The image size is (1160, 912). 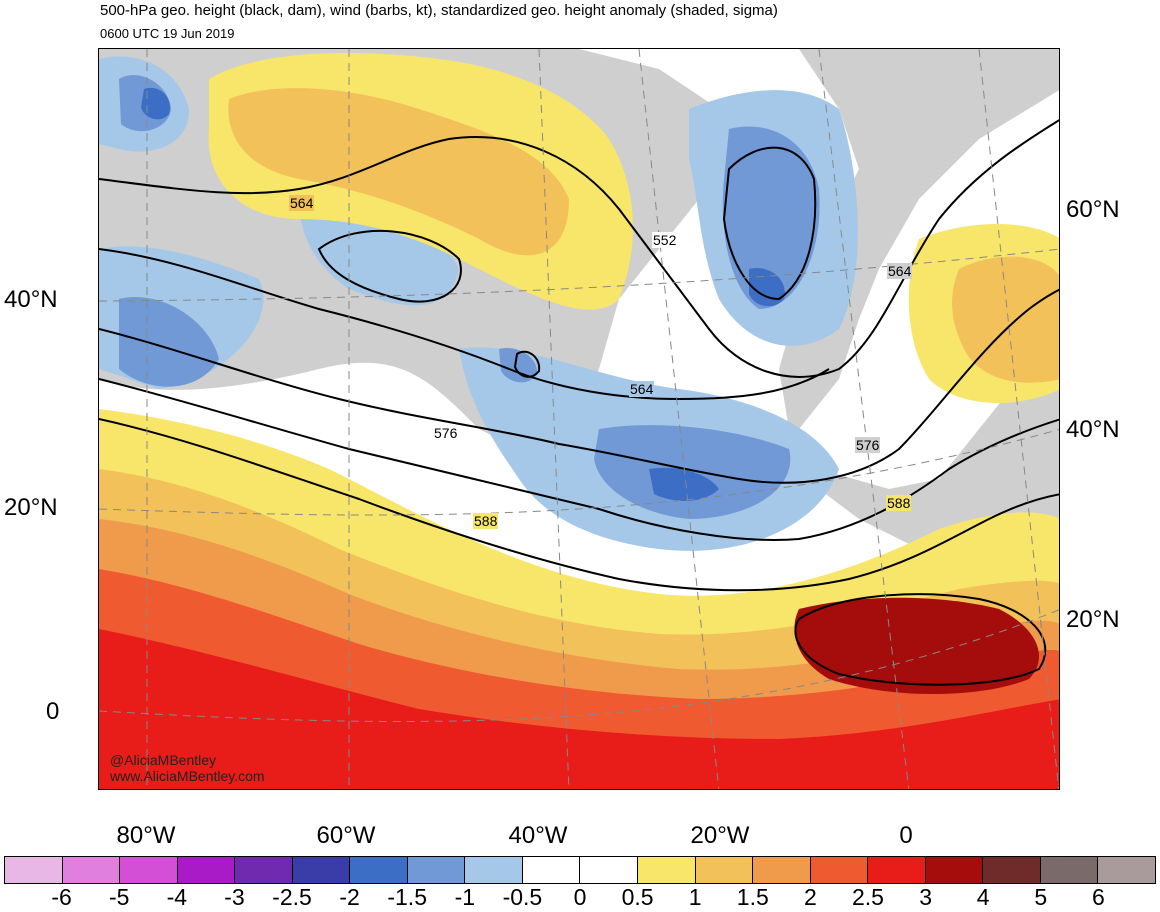 I want to click on colorbar-label: 1, so click(x=695, y=897).